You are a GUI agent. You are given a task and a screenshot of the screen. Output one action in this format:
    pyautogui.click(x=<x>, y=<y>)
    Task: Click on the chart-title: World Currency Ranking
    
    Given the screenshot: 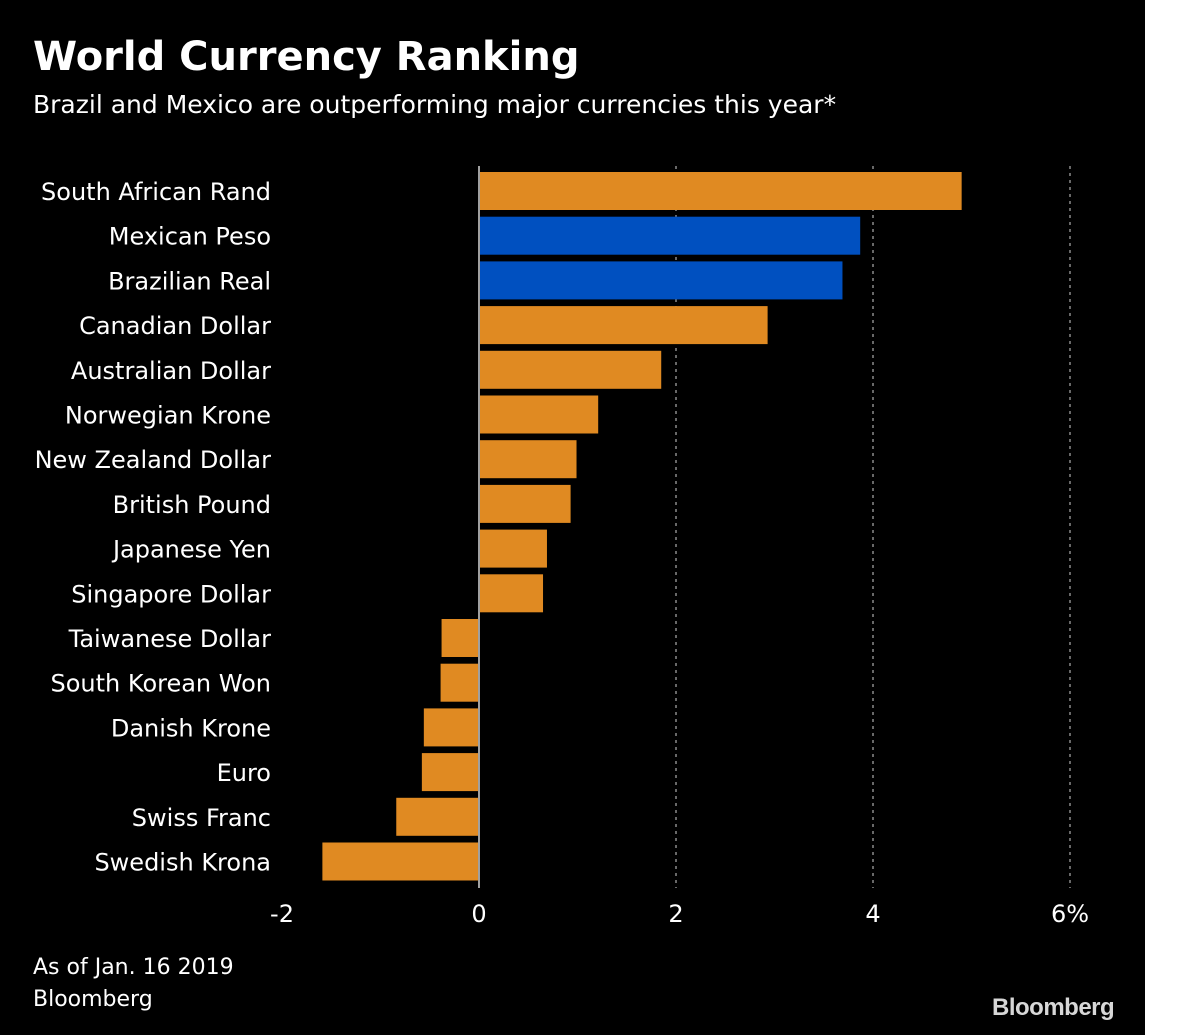 What is the action you would take?
    pyautogui.click(x=306, y=57)
    